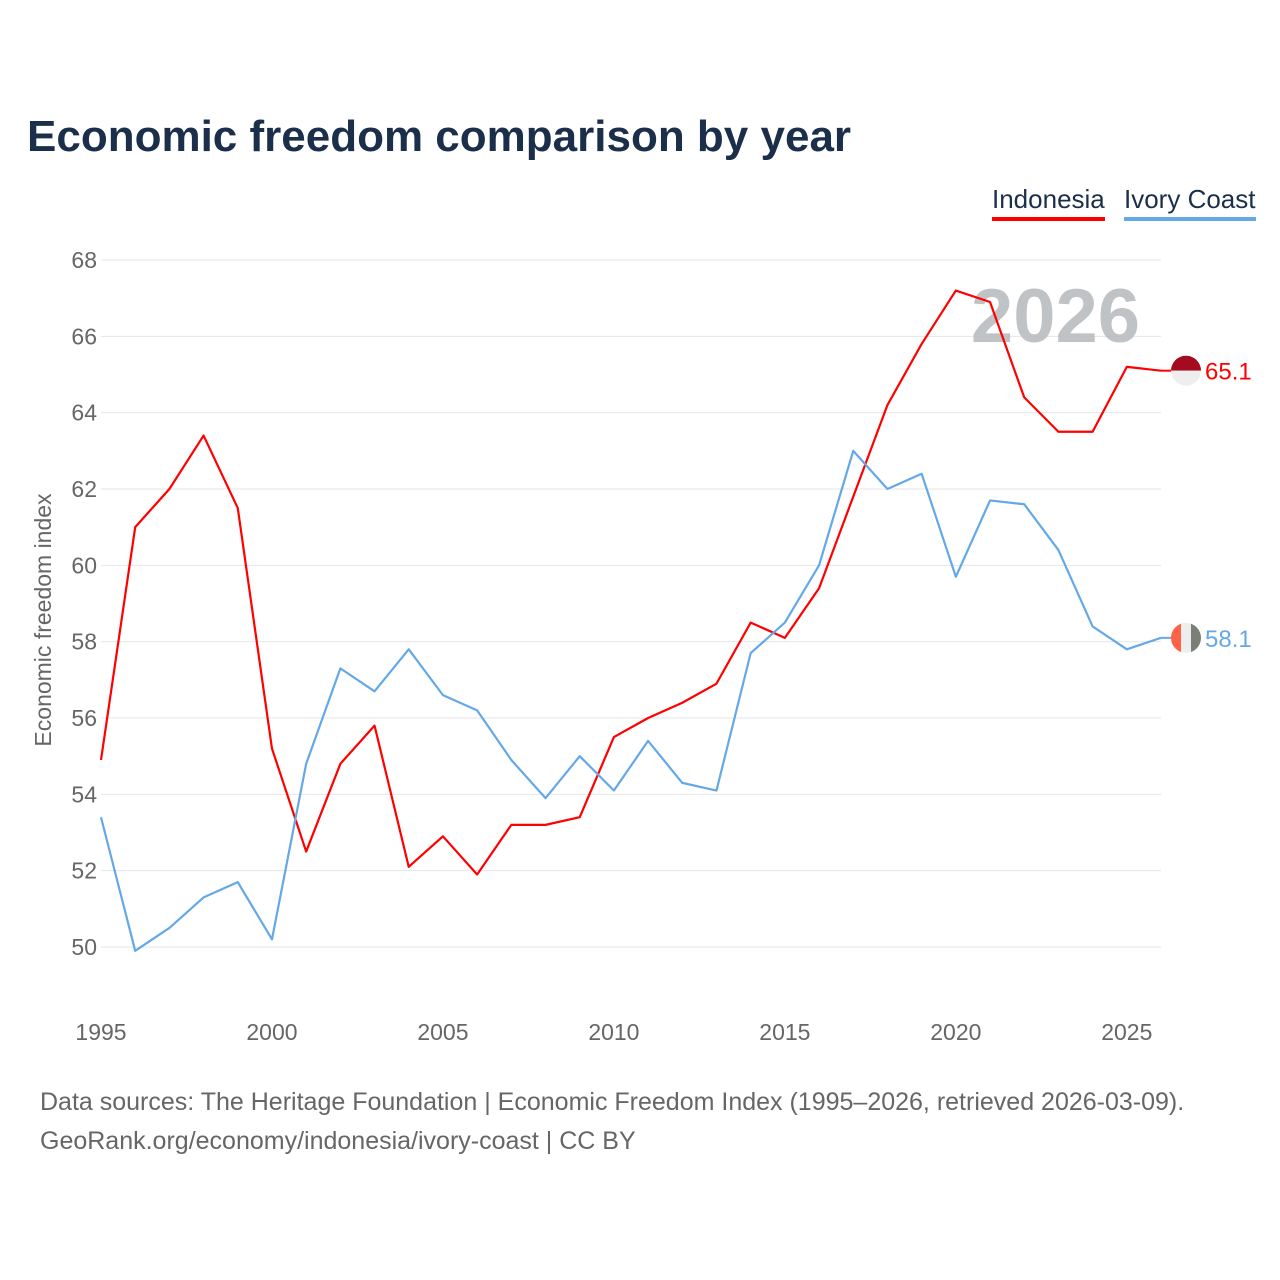  I want to click on y-axis-label: Economic freedom index, so click(43, 620).